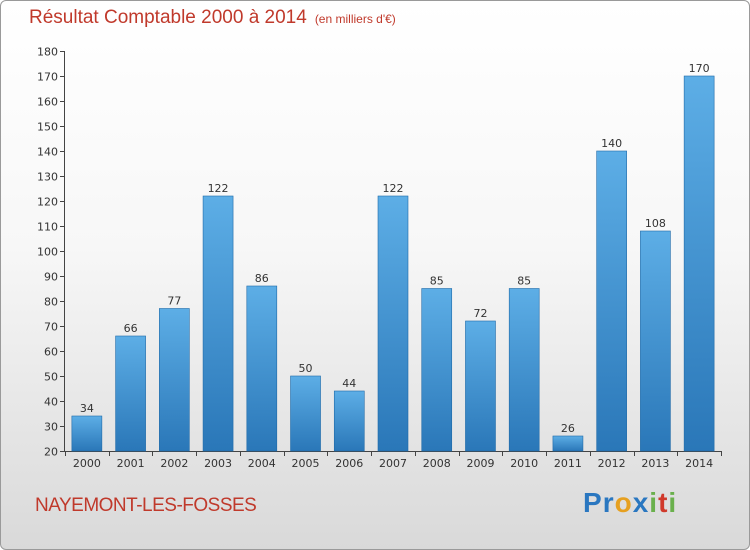  Describe the element at coordinates (480, 463) in the screenshot. I see `x-tick-label-2009: 2009` at that location.